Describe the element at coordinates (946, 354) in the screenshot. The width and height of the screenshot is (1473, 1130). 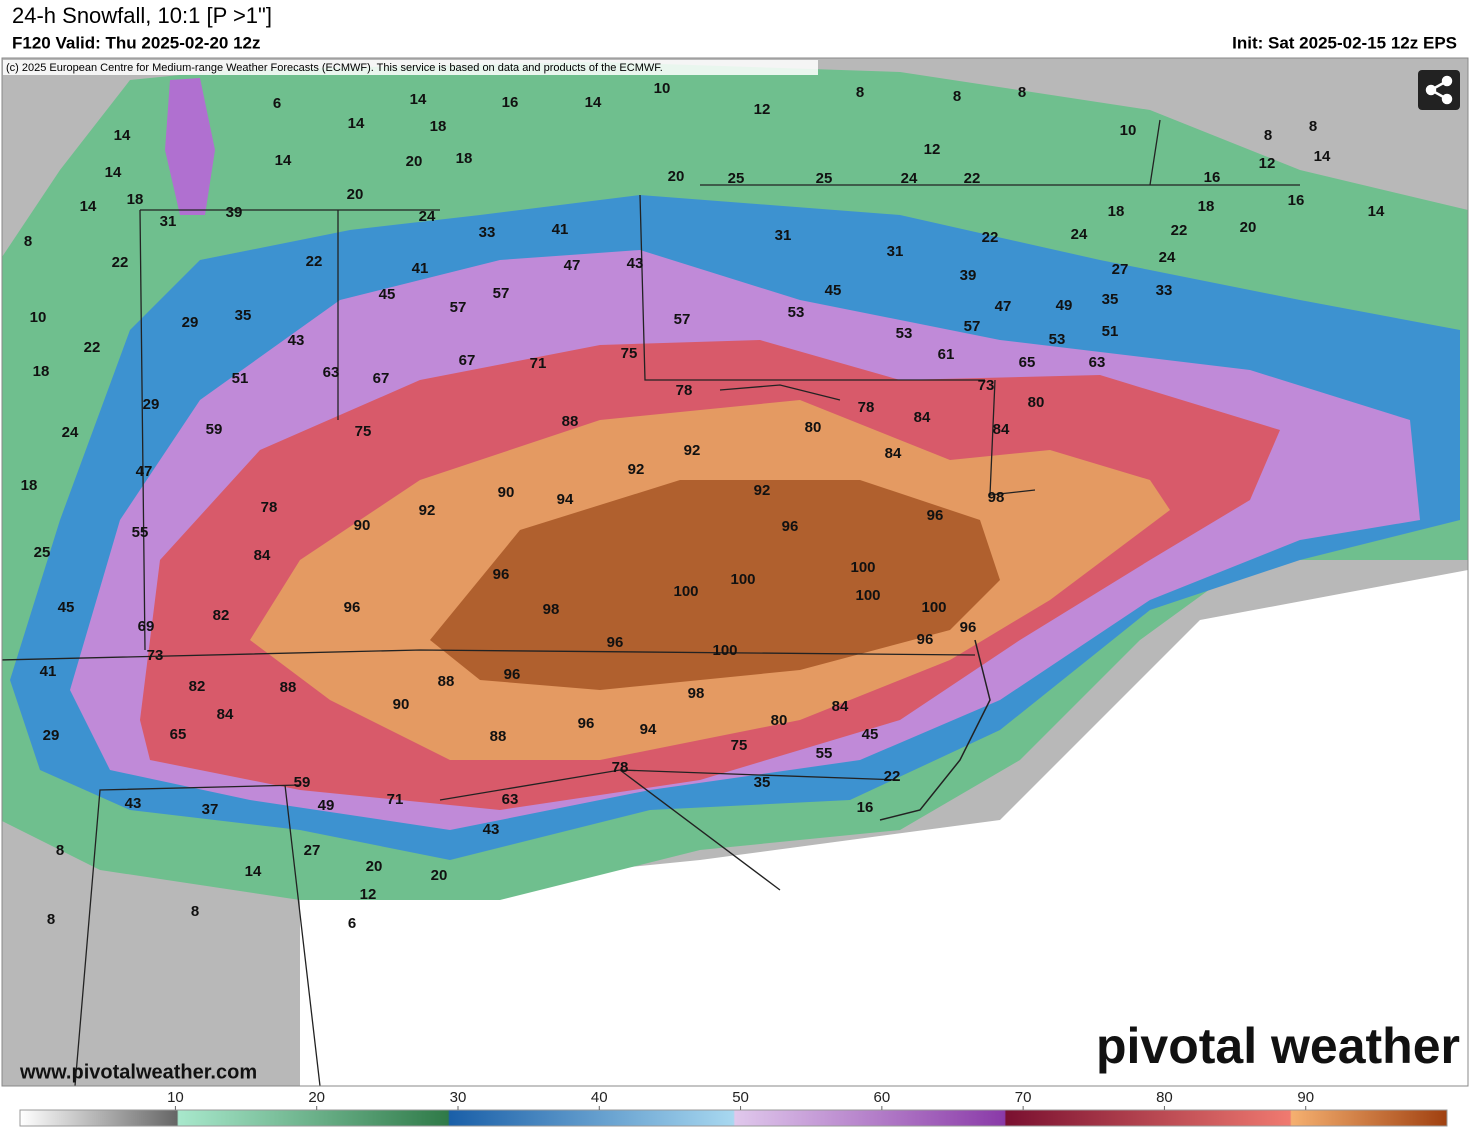
I see `snow-label: 61` at that location.